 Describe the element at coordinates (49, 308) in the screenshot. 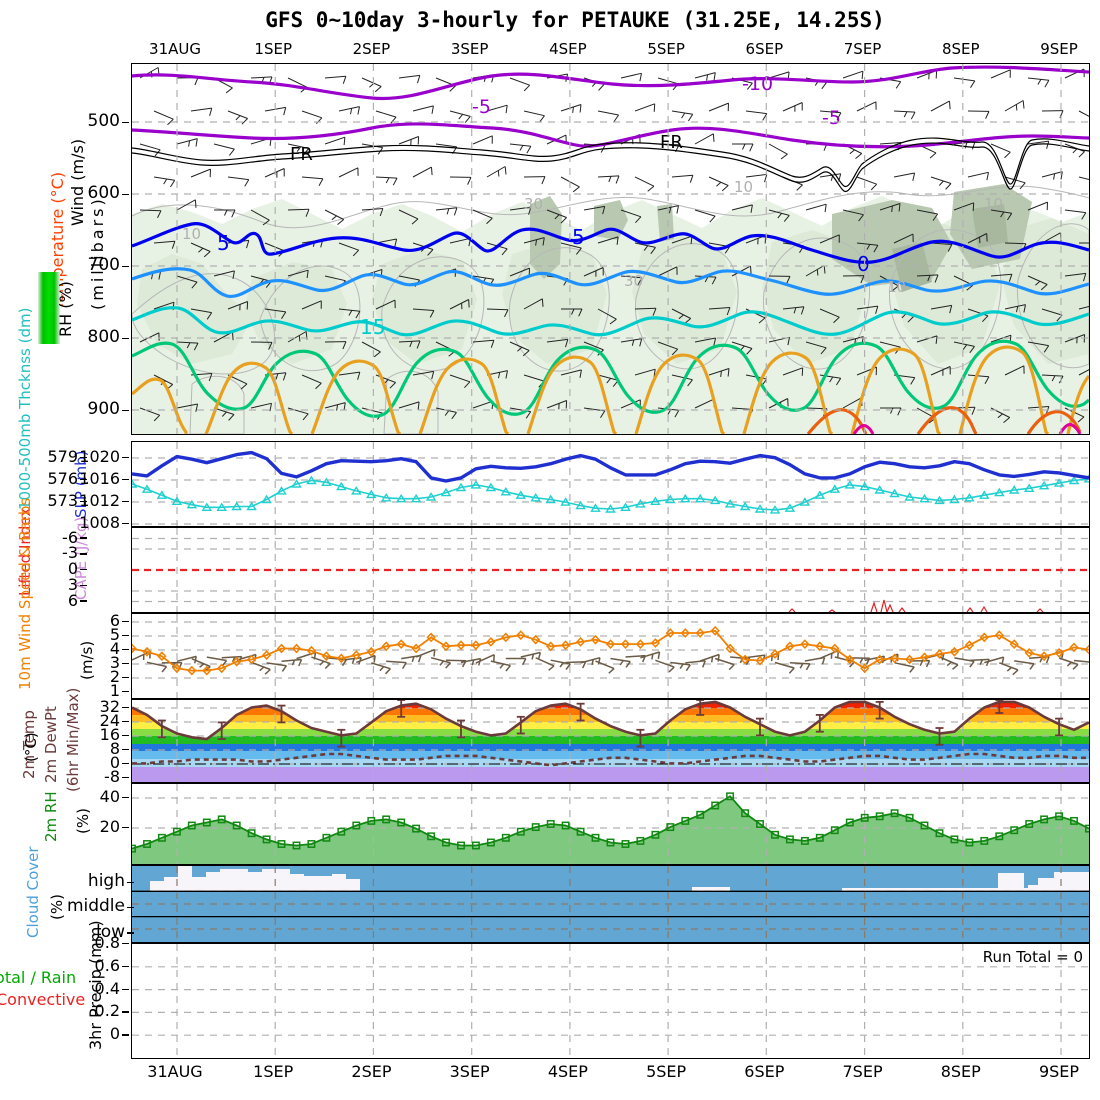

I see `rh-axis-label-badge` at that location.